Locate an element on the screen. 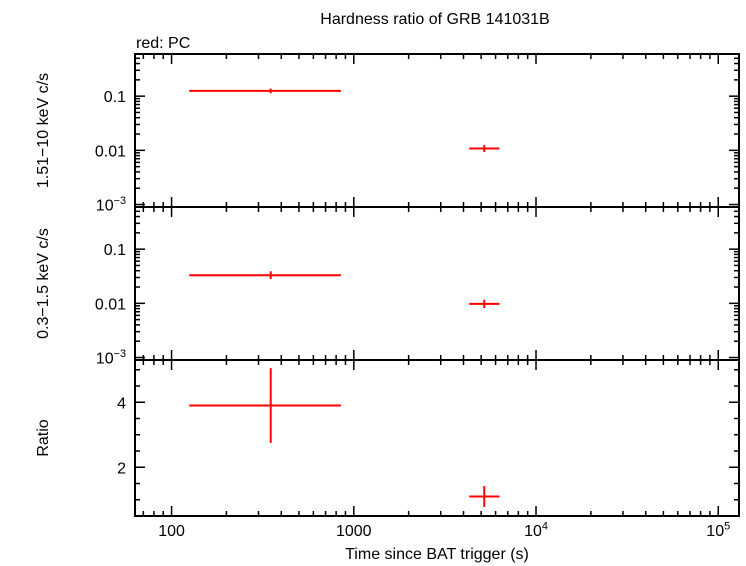 This screenshot has height=566, width=746. y-tick-label: 2 is located at coordinates (121, 468).